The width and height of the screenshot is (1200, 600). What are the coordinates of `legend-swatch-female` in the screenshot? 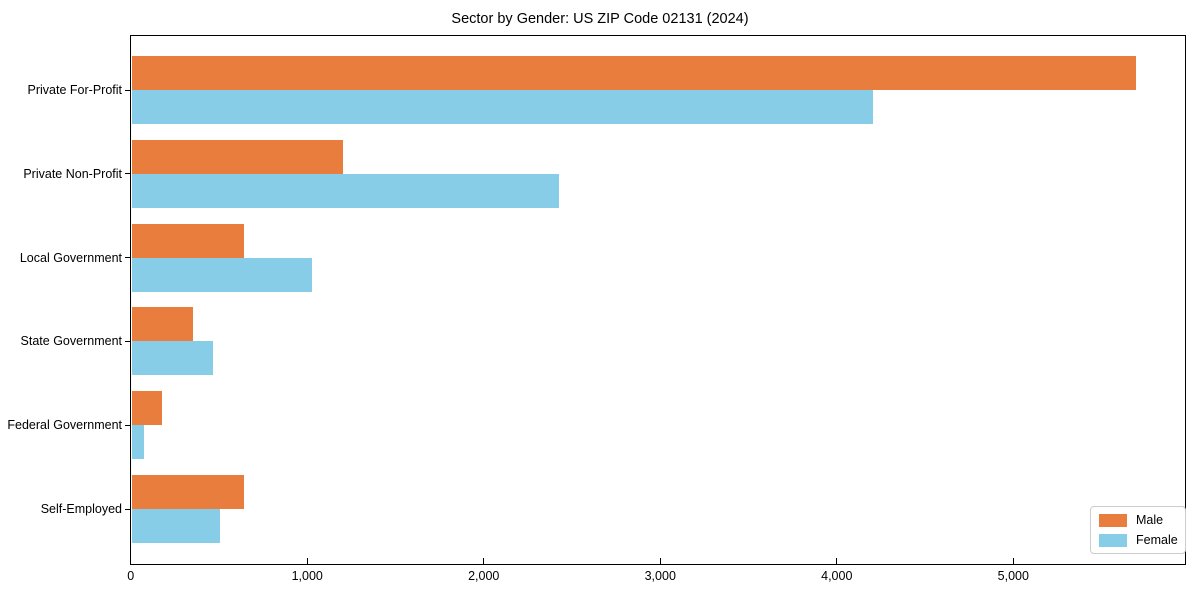 It's located at (1113, 540).